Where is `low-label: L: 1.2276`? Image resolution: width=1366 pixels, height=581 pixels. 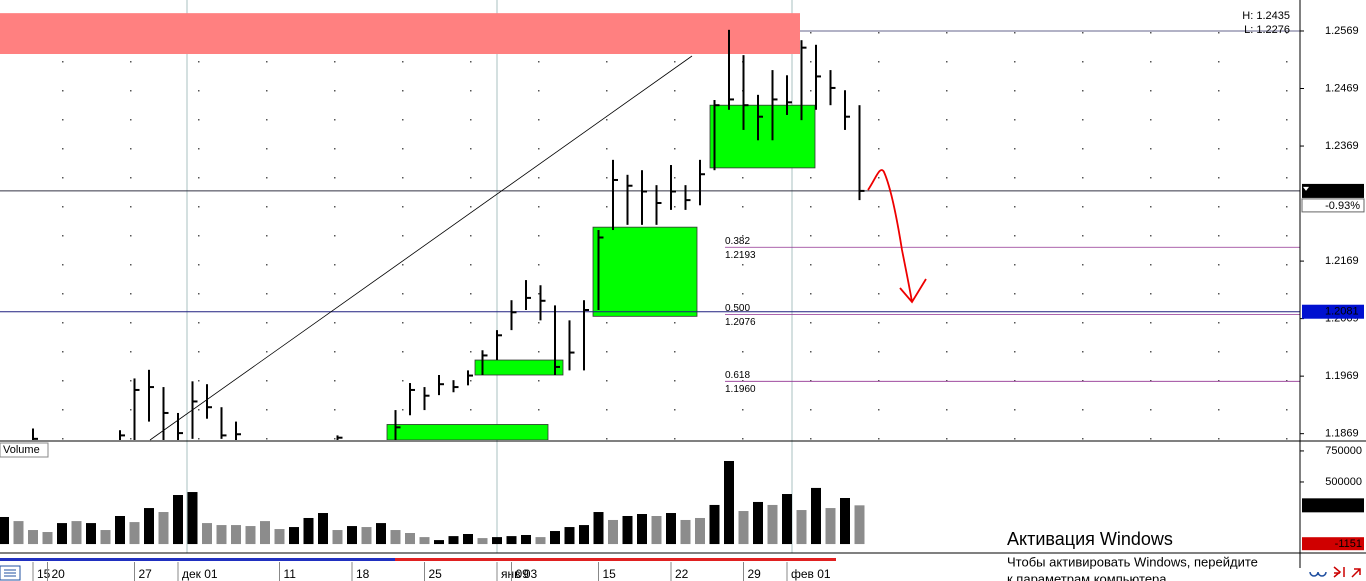 low-label: L: 1.2276 is located at coordinates (1267, 30).